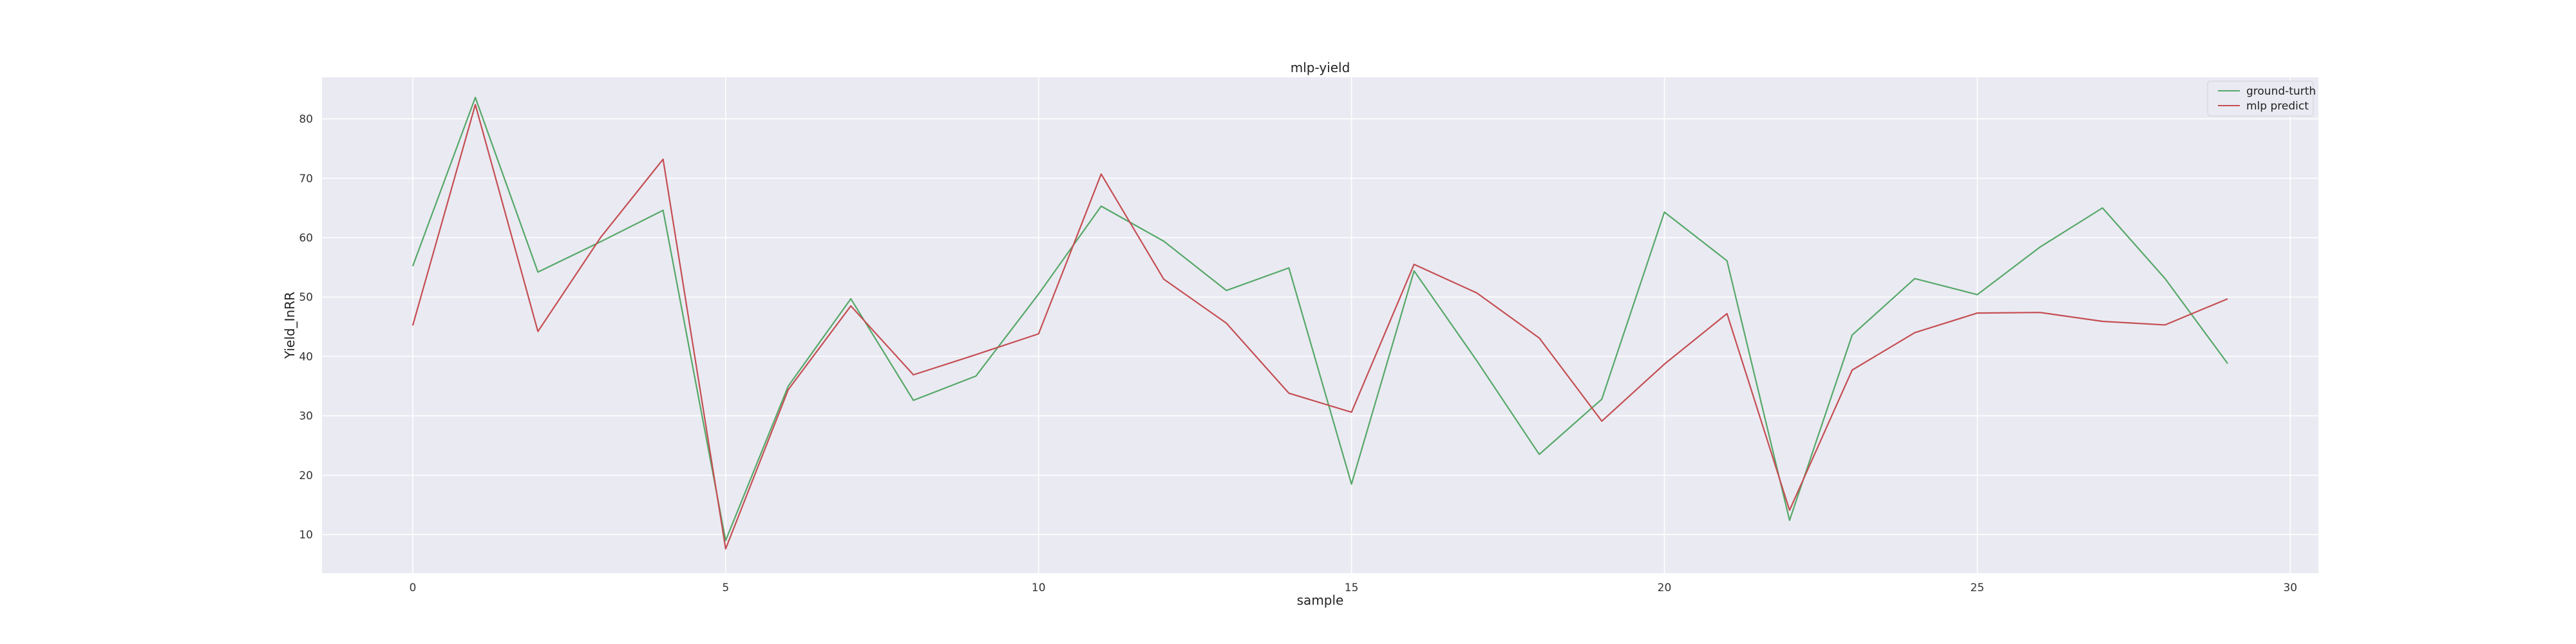  I want to click on y-tick-label: 60, so click(306, 239).